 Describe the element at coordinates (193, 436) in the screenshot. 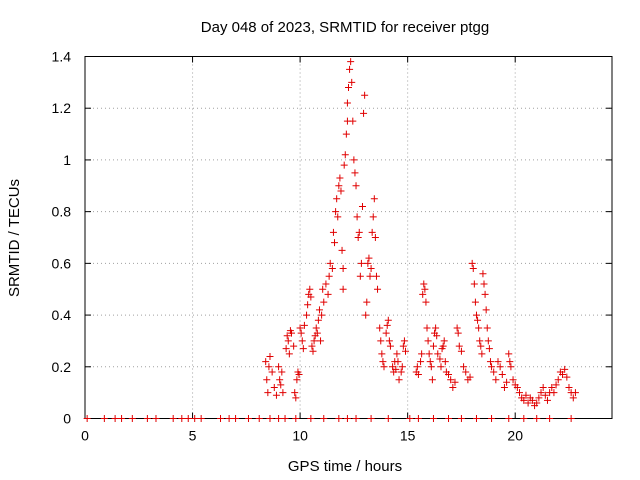

I see `x-tick-label: 5` at that location.